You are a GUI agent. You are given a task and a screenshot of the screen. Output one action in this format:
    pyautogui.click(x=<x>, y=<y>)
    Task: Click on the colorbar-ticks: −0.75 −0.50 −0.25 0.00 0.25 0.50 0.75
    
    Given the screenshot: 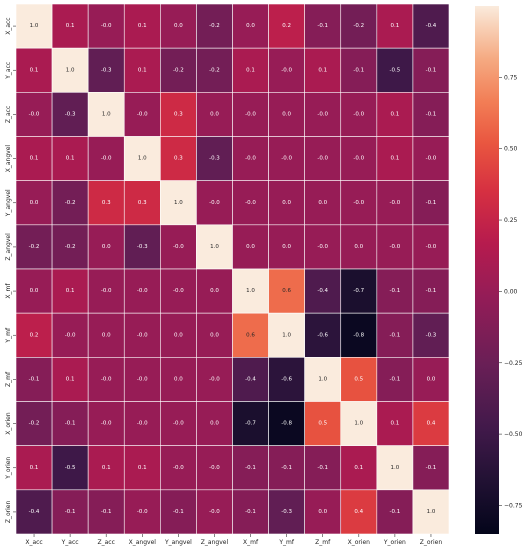 What is the action you would take?
    pyautogui.click(x=511, y=291)
    